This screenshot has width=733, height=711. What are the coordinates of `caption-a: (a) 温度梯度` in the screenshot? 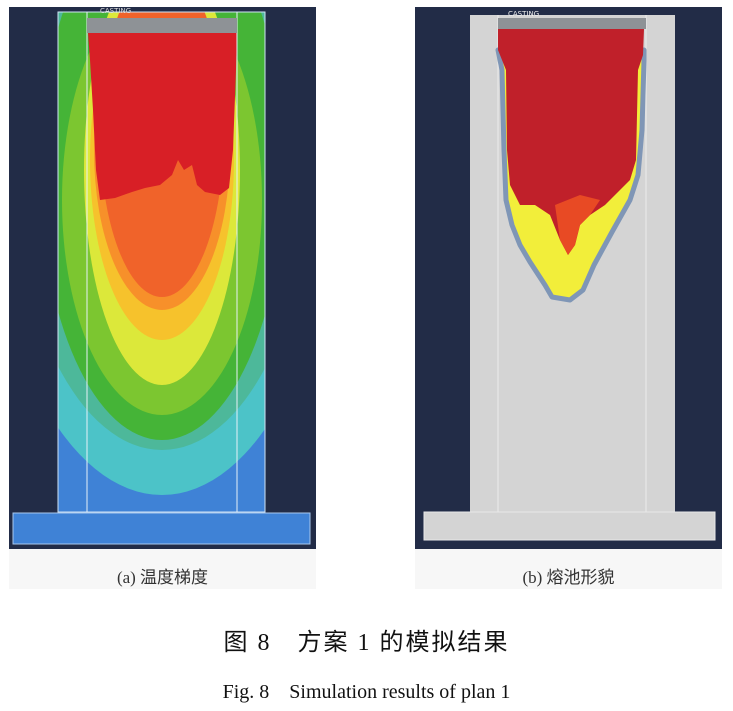 It's located at (162, 577).